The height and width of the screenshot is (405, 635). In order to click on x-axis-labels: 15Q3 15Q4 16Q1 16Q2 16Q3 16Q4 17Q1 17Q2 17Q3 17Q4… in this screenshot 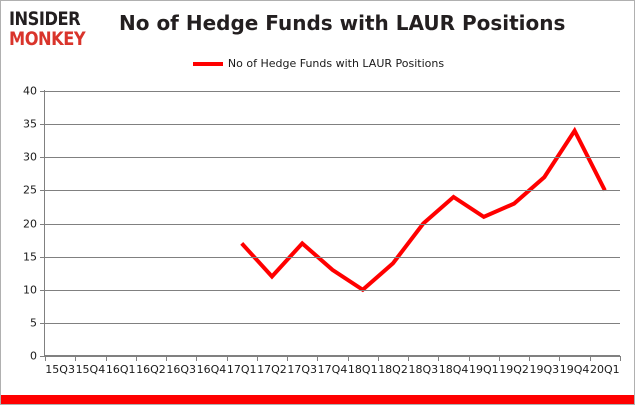, I will do `click(332, 372)`.